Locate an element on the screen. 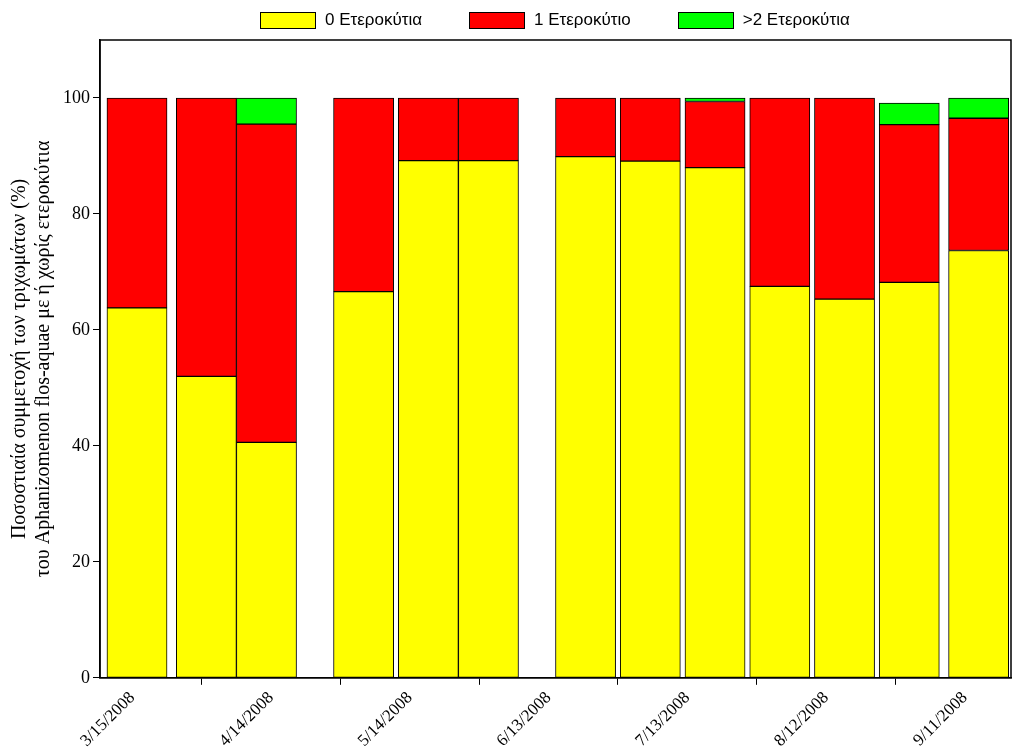 This screenshot has height=754, width=1025. y-tick-label: 20 is located at coordinates (81, 560).